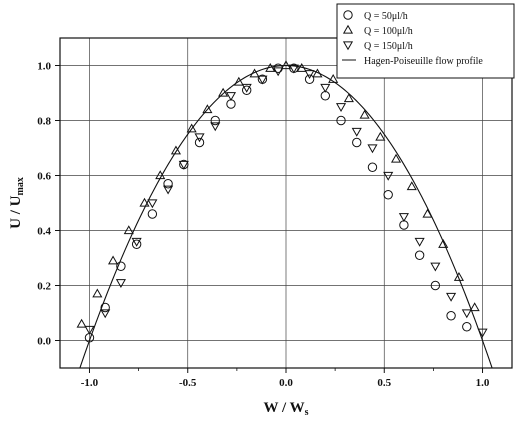 This screenshot has width=522, height=425. I want to click on x-tick-label: 0.0, so click(286, 383).